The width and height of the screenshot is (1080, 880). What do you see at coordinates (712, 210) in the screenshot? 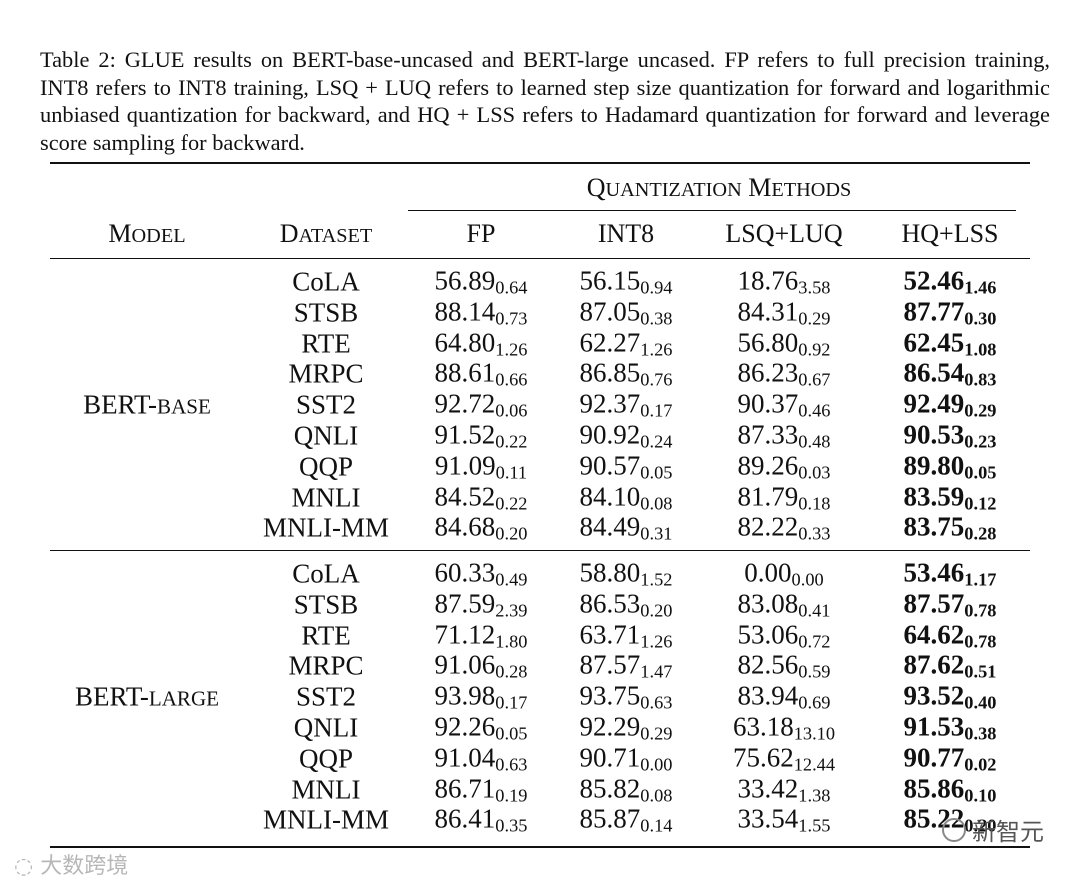
I see `group-header-rule` at bounding box center [712, 210].